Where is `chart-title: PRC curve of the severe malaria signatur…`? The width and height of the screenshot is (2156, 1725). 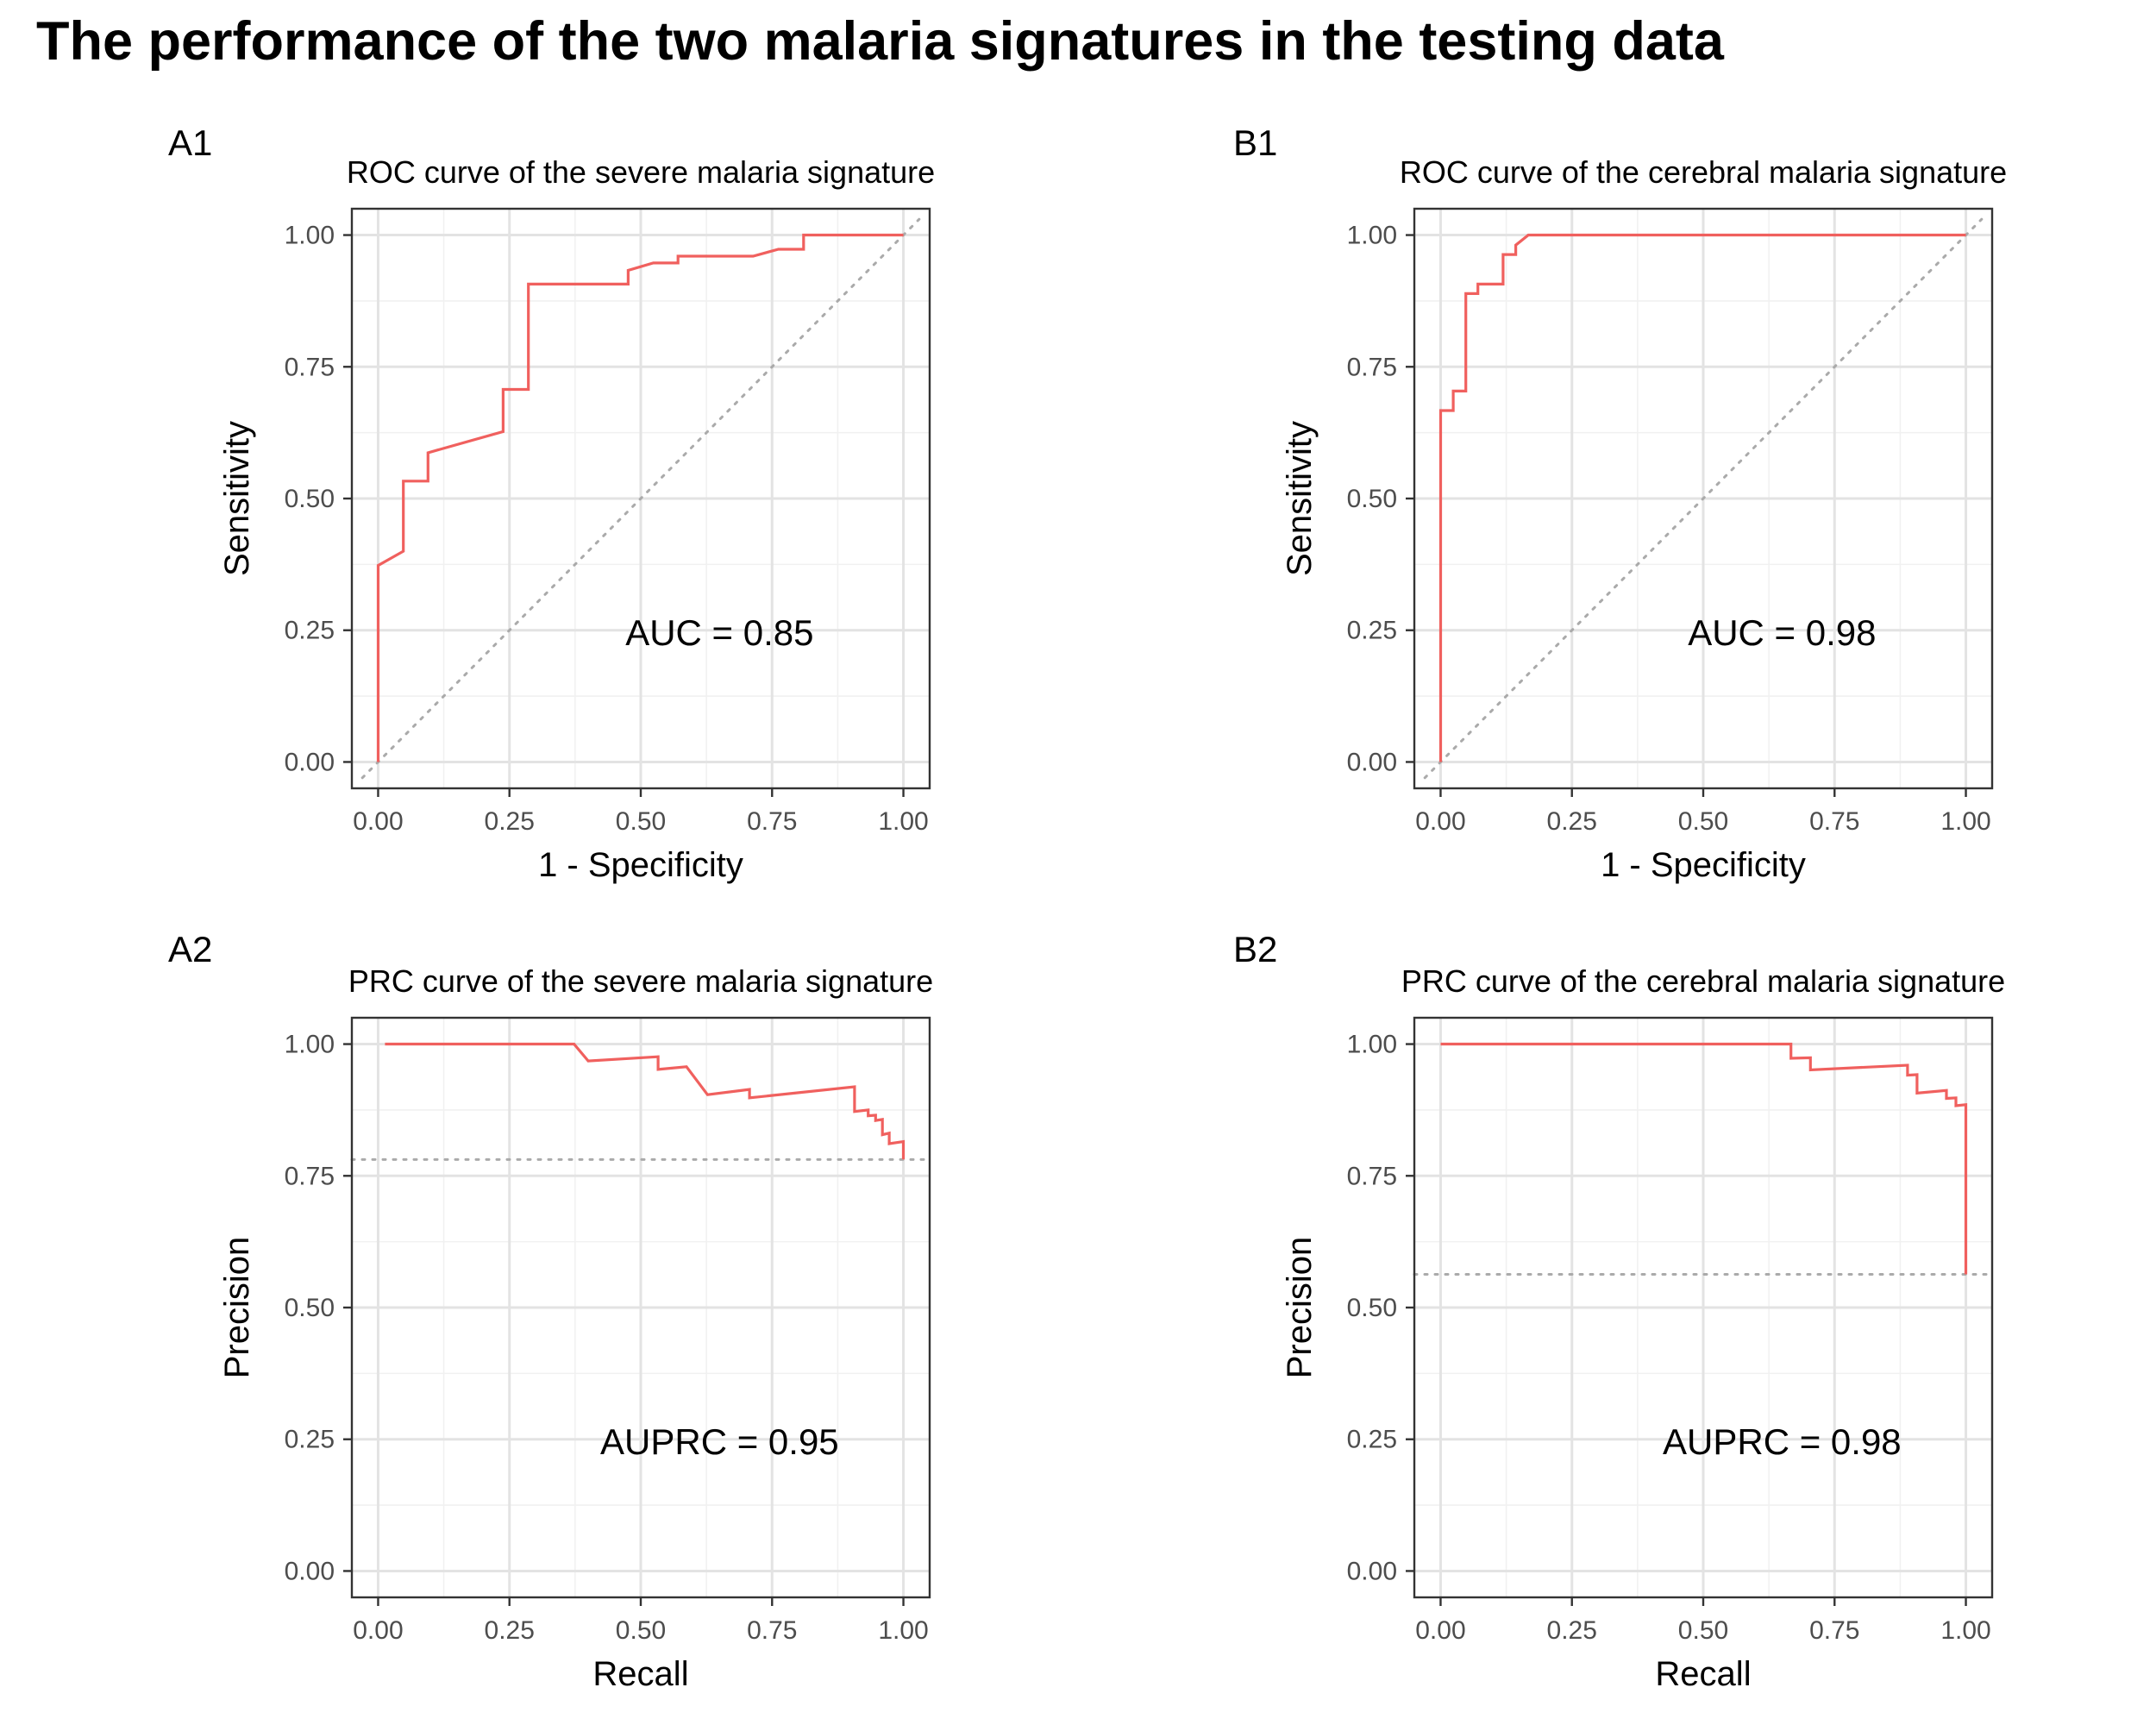 chart-title: PRC curve of the severe malaria signatur… is located at coordinates (640, 981).